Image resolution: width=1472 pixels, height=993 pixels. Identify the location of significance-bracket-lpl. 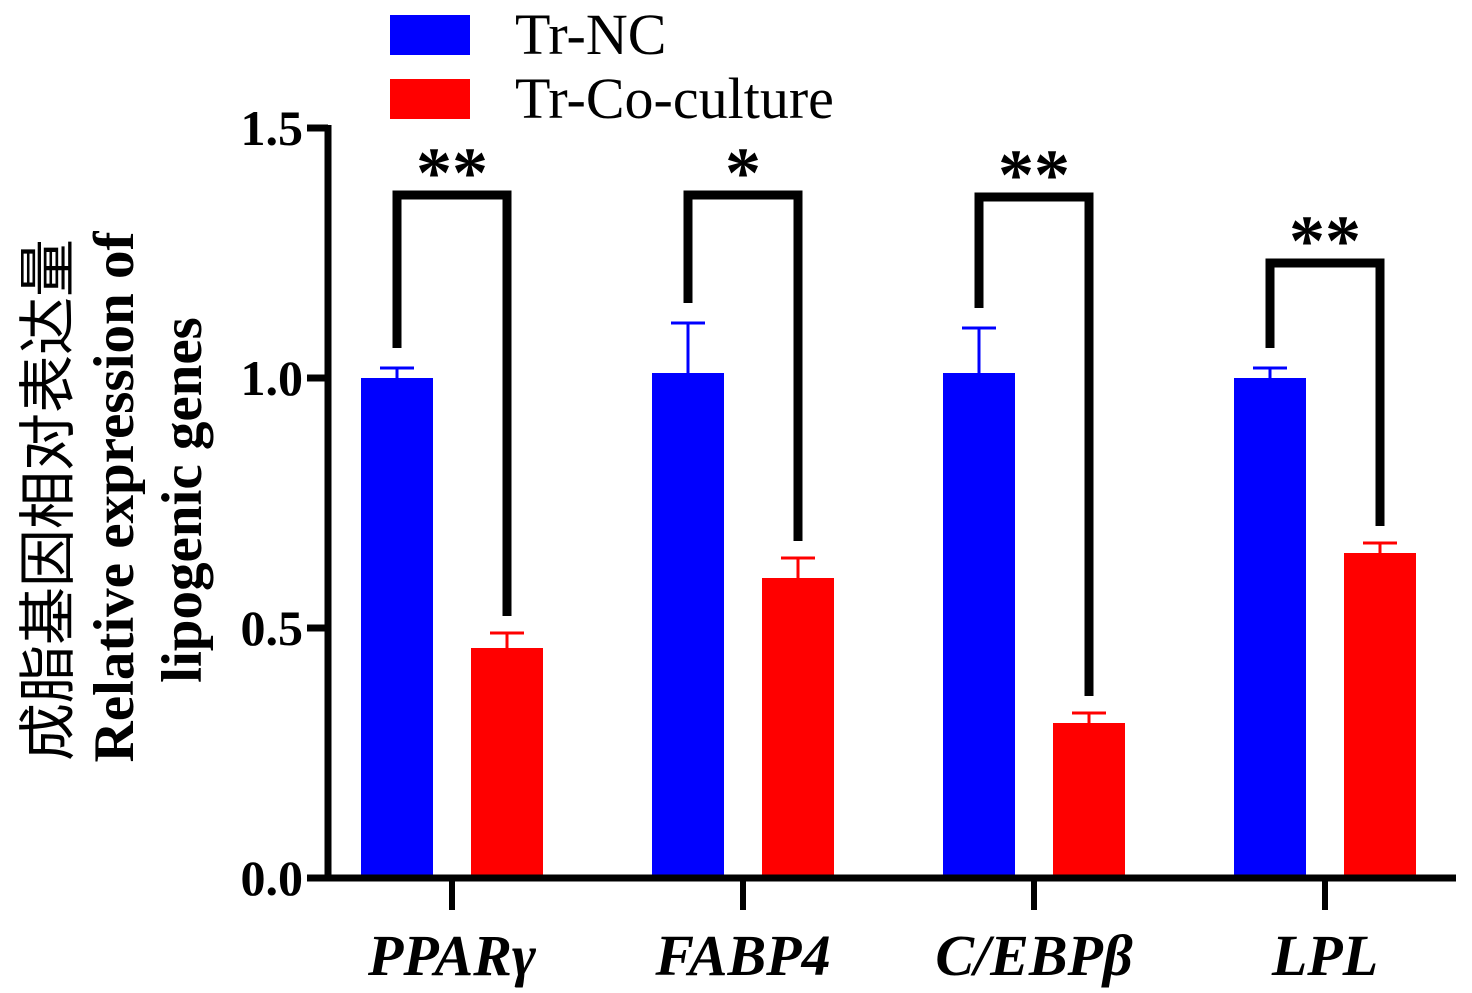
(1325, 392).